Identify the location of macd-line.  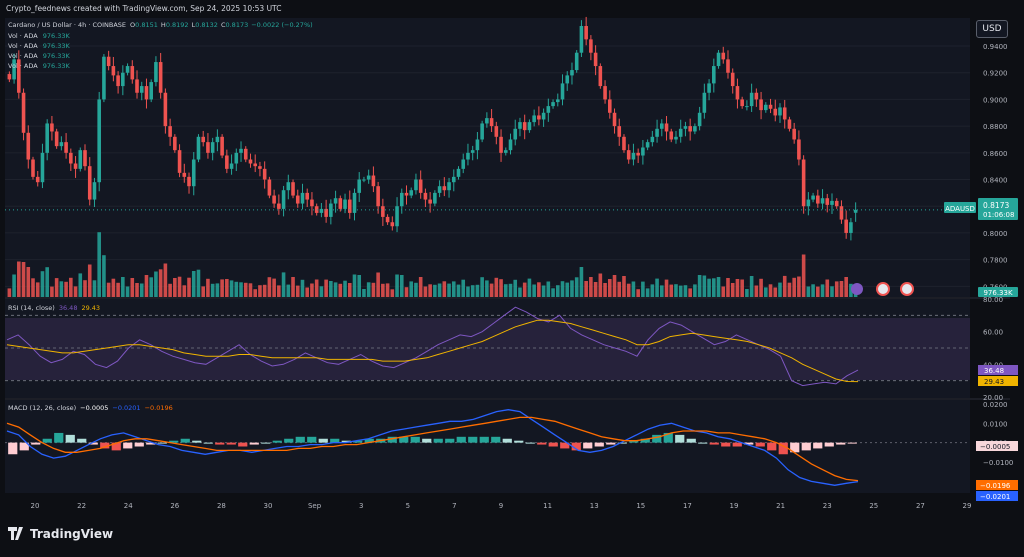
(432, 447).